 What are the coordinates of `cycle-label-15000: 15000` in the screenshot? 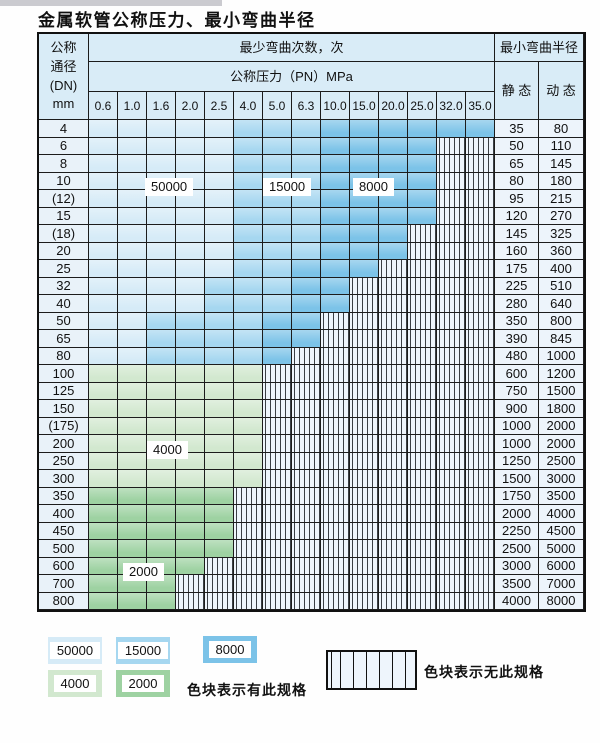 It's located at (287, 187).